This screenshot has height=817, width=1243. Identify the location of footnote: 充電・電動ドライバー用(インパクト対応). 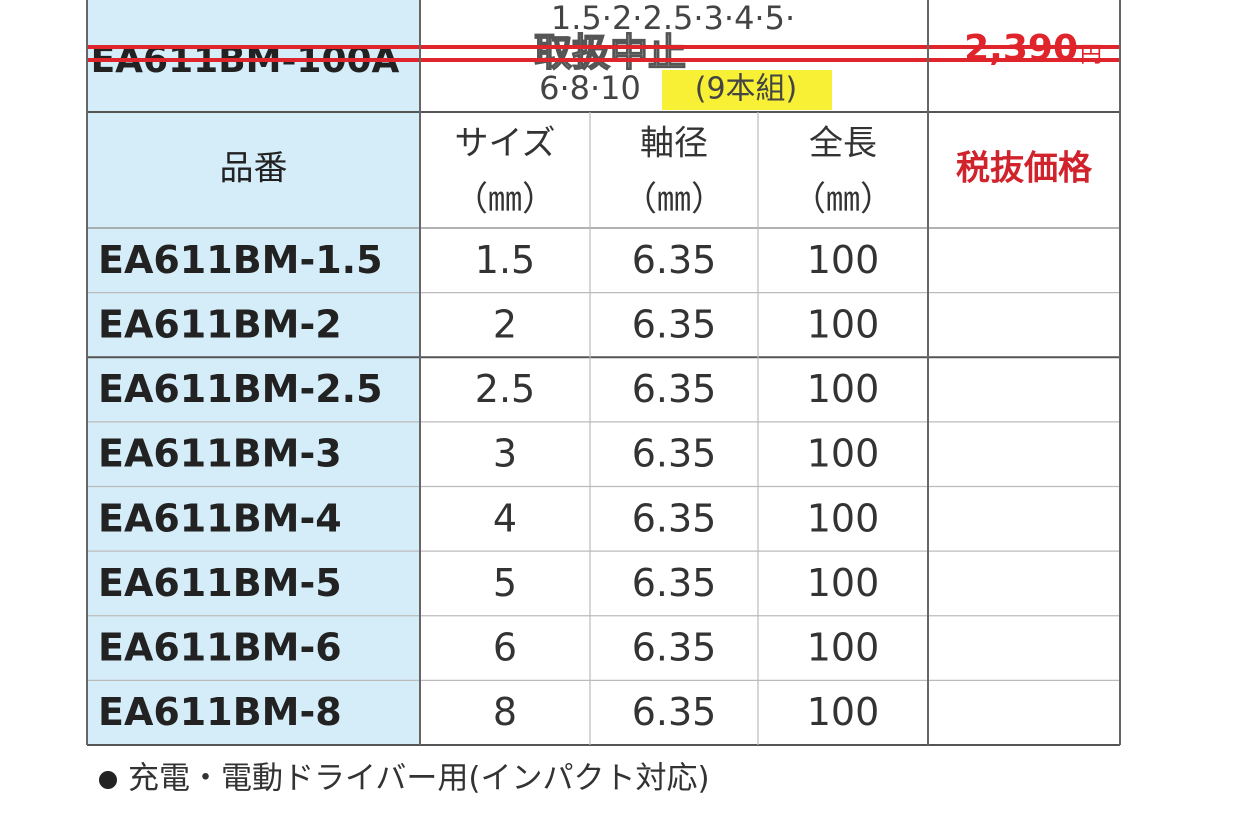
(419, 779).